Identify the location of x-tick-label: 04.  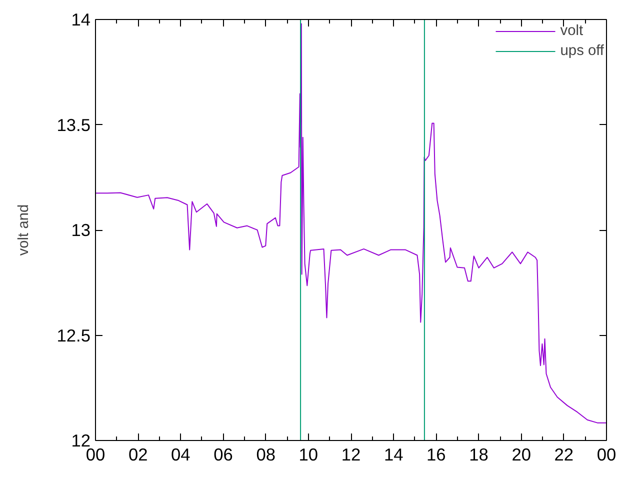
(181, 454).